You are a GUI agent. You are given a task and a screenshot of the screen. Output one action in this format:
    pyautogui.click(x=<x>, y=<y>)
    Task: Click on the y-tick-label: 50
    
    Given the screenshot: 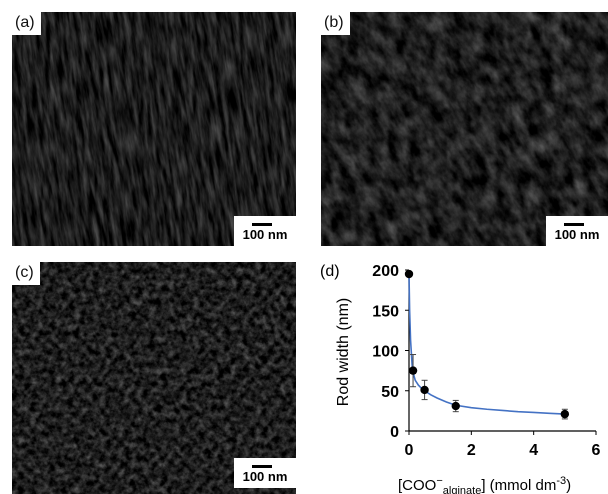 What is the action you would take?
    pyautogui.click(x=390, y=392)
    